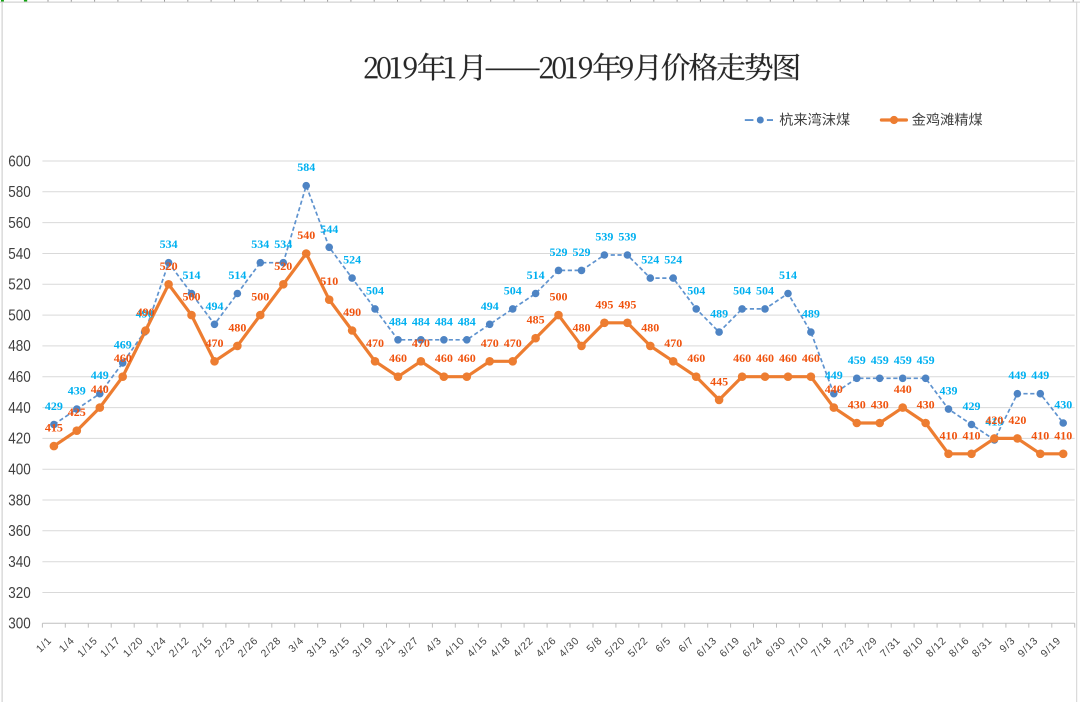 This screenshot has height=702, width=1080. Describe the element at coordinates (19, 593) in the screenshot. I see `svg-text: 320` at that location.